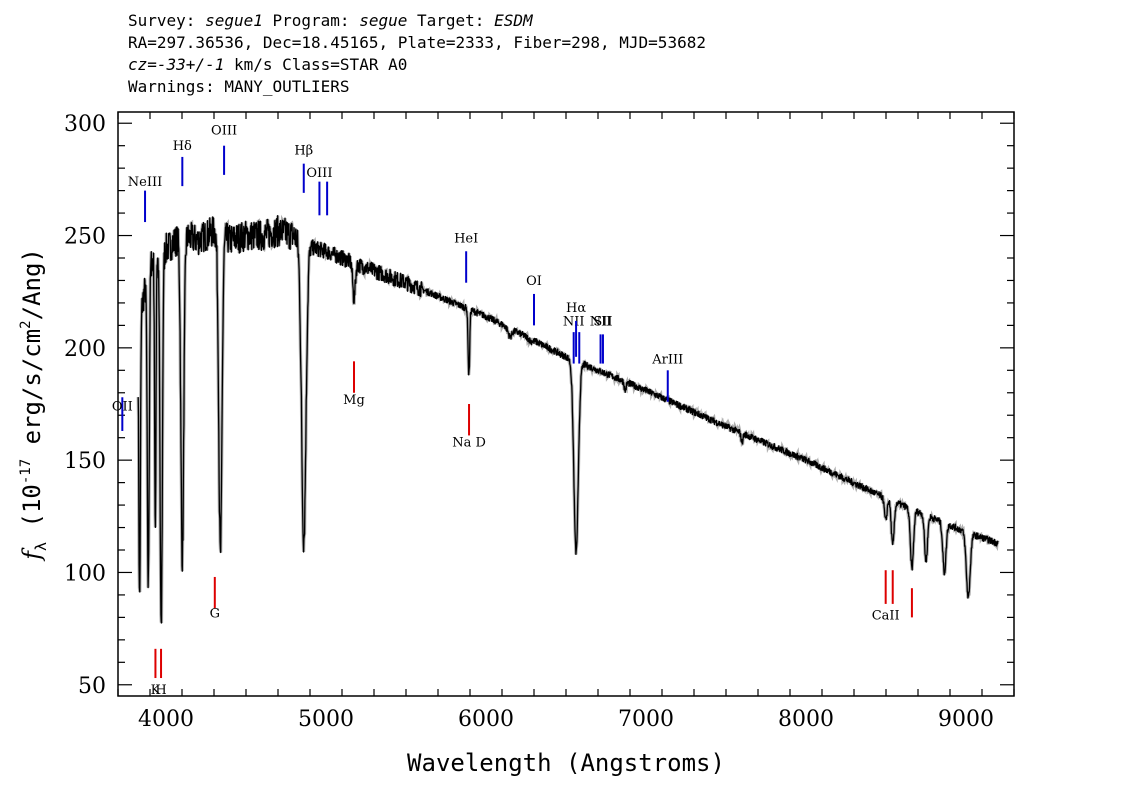  I want to click on y-tick-label: 250, so click(85, 237).